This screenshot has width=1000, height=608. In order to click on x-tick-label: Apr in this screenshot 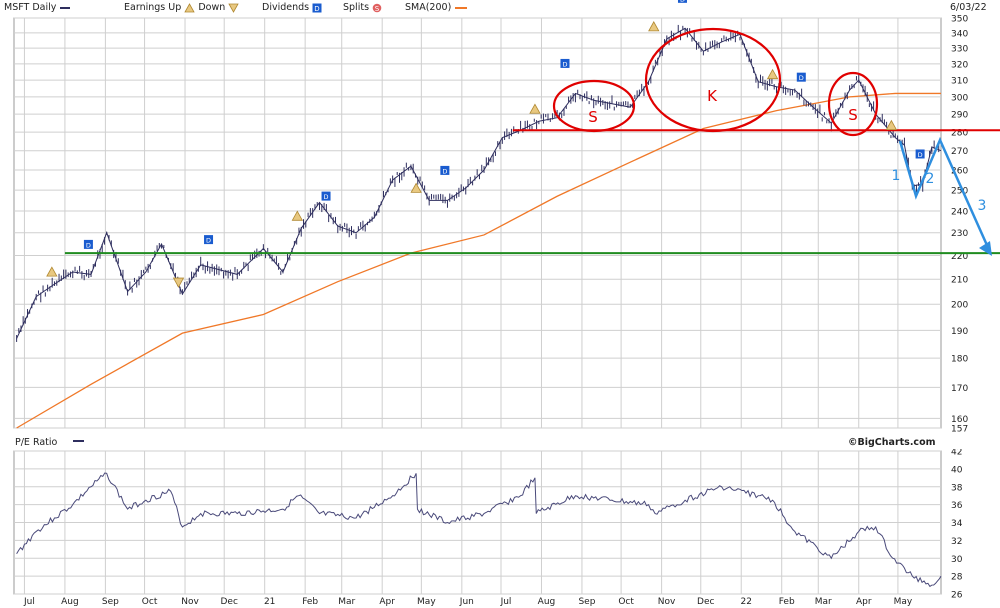, I will do `click(387, 602)`.